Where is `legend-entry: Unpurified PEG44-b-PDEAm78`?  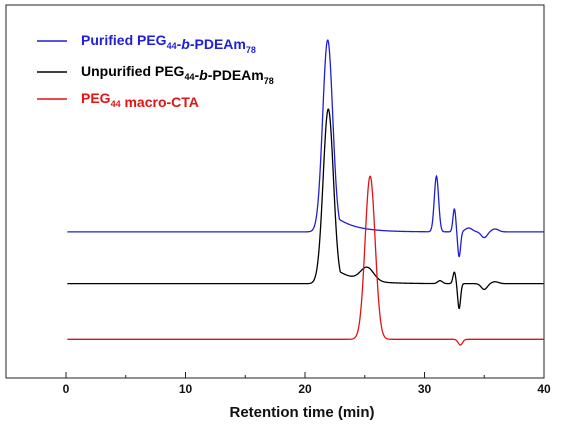 legend-entry: Unpurified PEG44-b-PDEAm78 is located at coordinates (177, 74).